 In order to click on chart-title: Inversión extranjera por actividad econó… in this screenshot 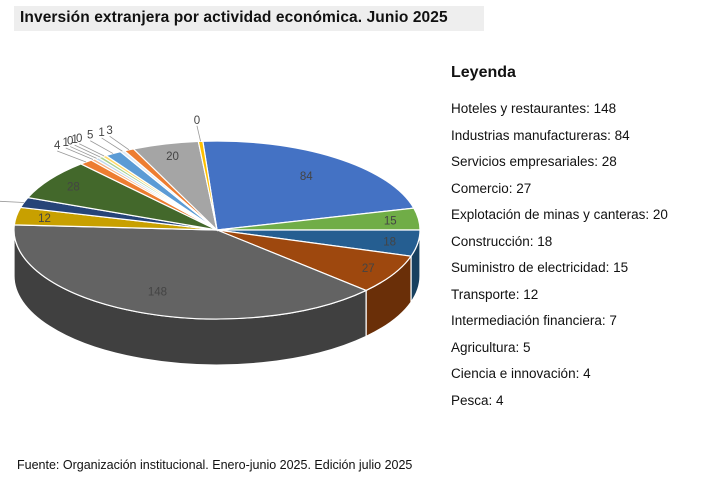, I will do `click(234, 17)`.